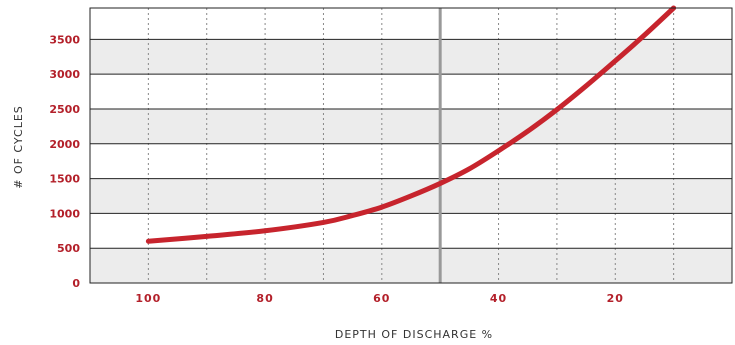  I want to click on x-tick-label-80: 80, so click(264, 298).